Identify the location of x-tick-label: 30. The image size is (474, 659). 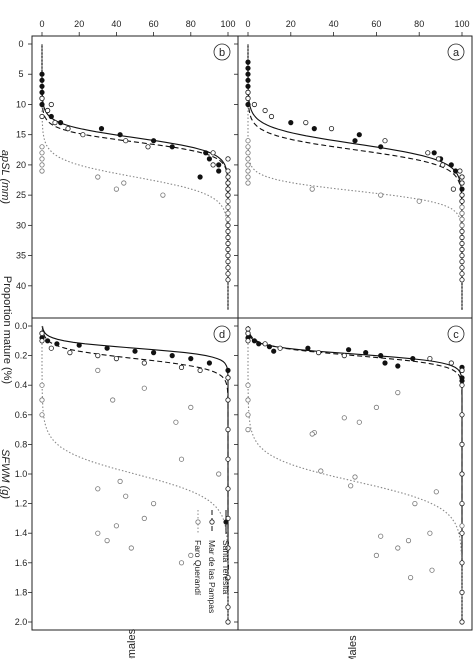
(21, 225).